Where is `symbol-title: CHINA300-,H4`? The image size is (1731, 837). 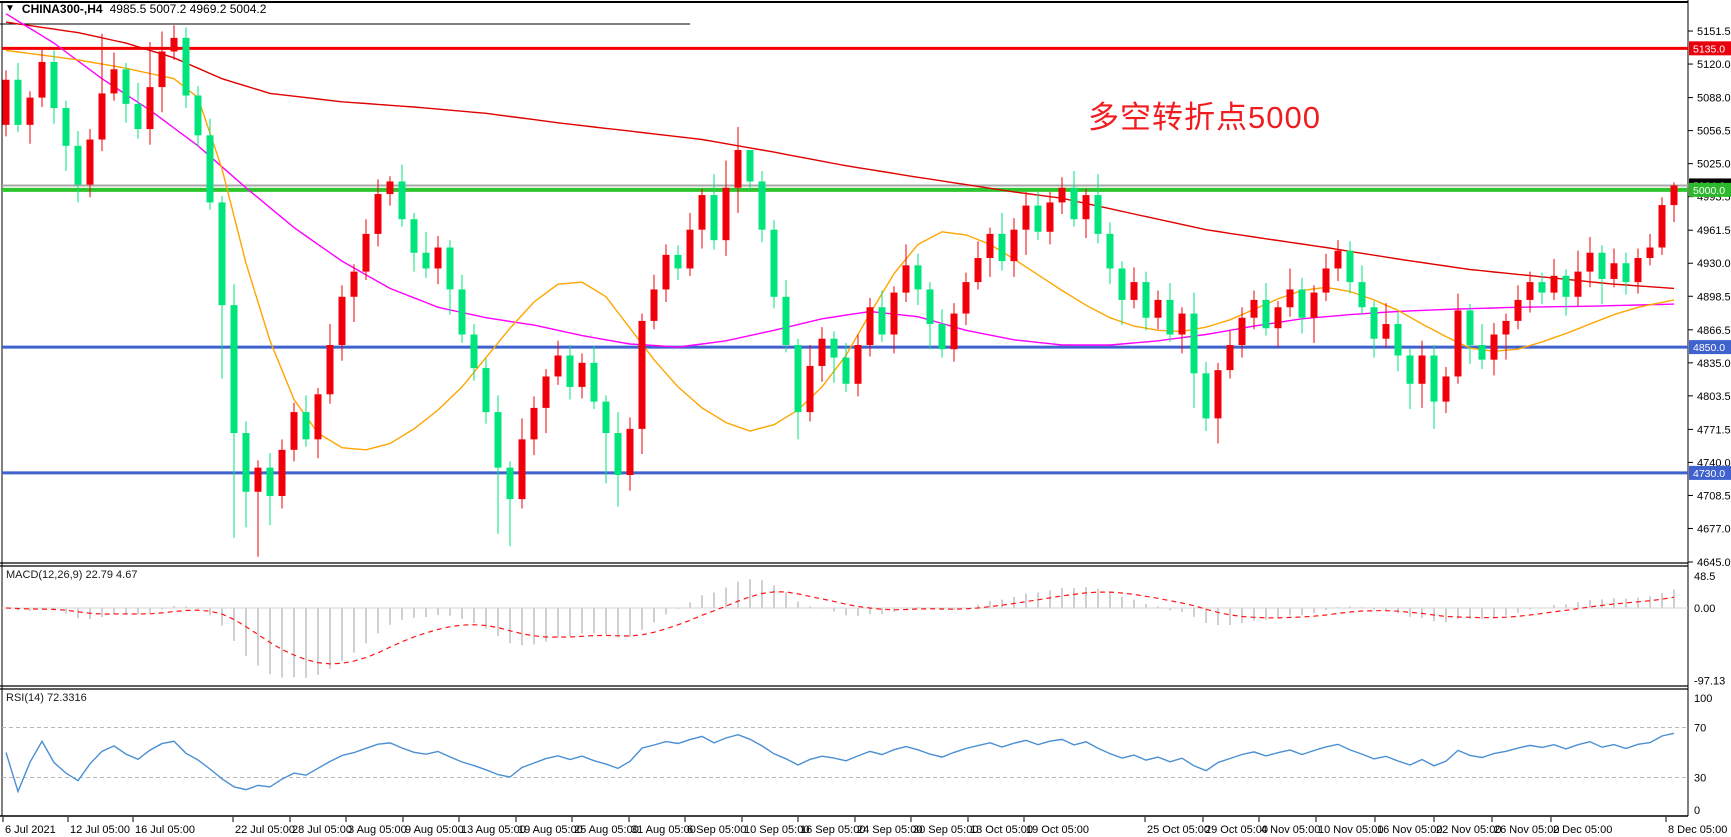 symbol-title: CHINA300-,H4 is located at coordinates (62, 9).